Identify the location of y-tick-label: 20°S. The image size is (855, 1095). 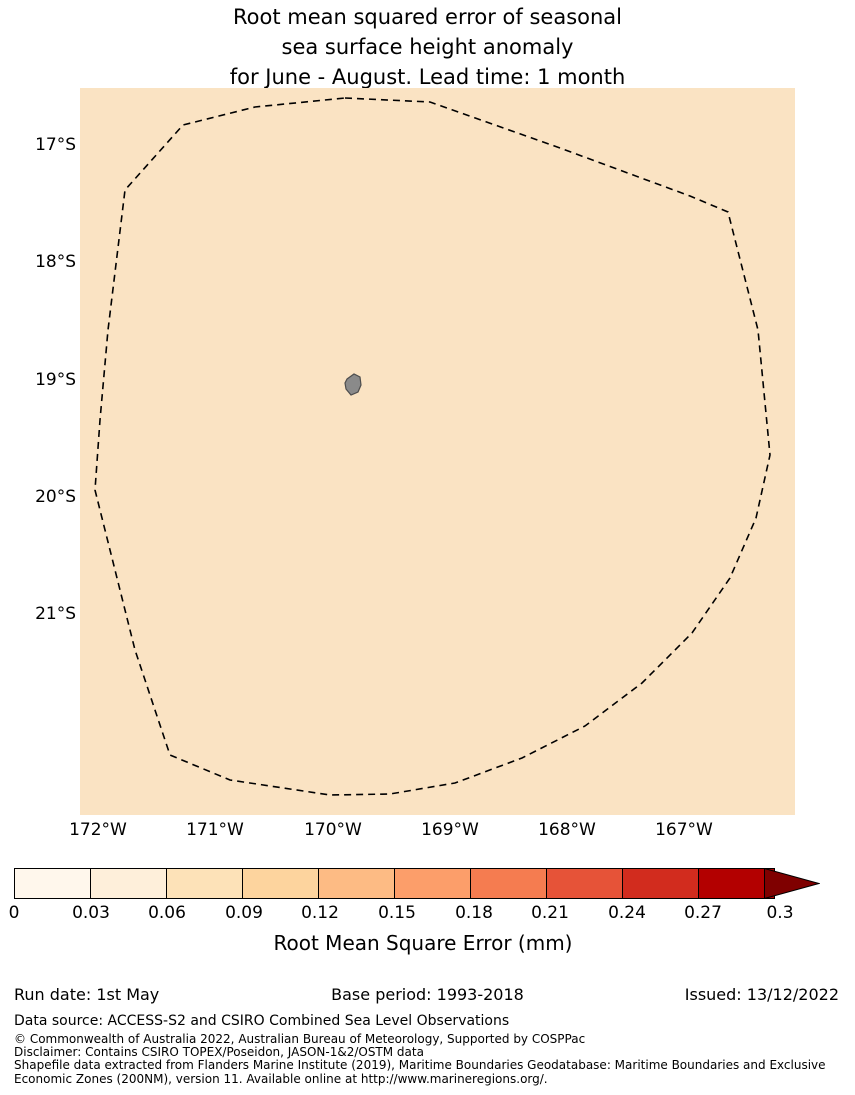
(55, 497).